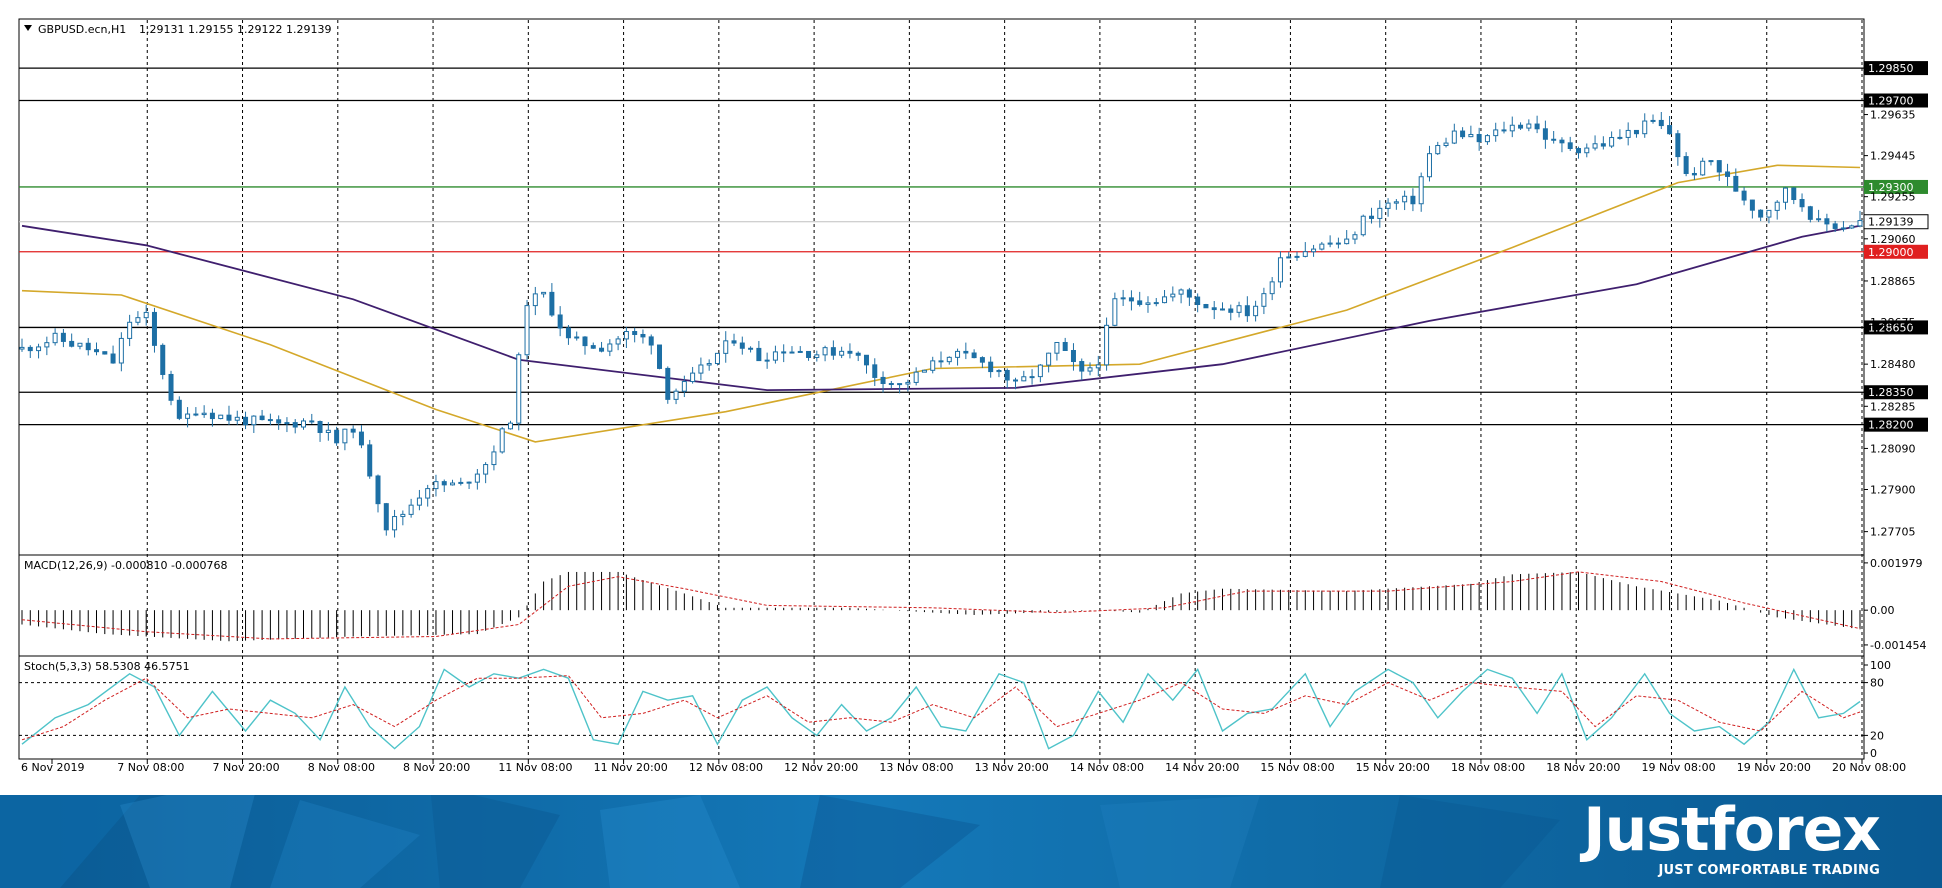  I want to click on stoch-main-line, so click(941, 708).